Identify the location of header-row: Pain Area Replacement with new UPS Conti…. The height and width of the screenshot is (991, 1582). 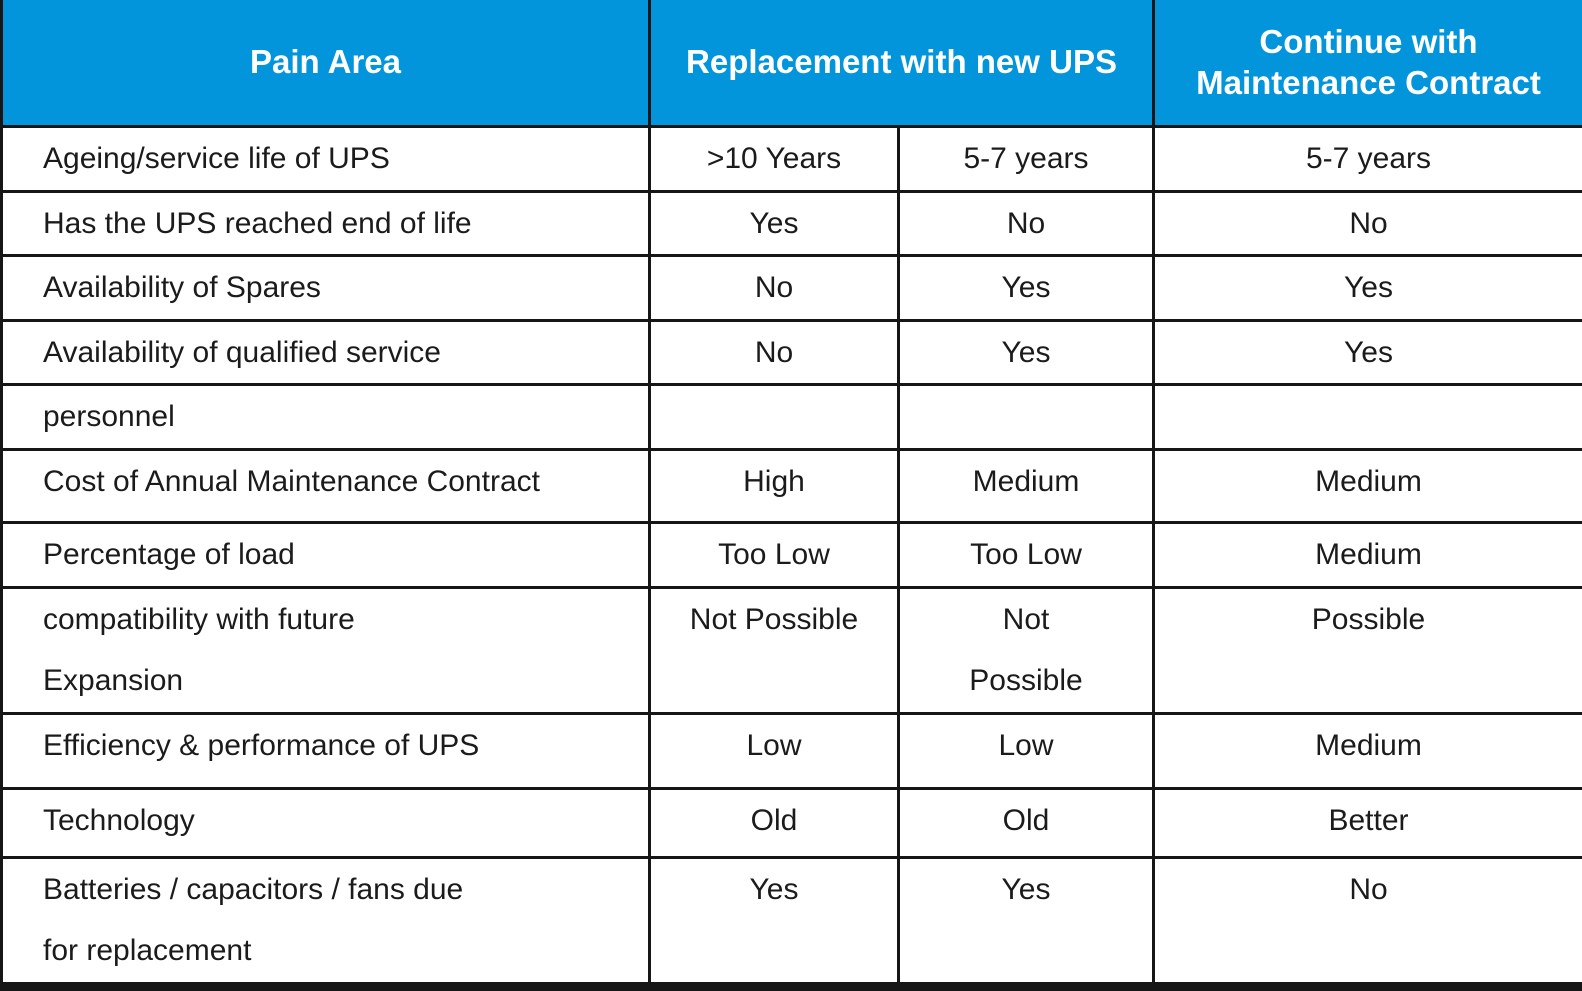
(792, 63).